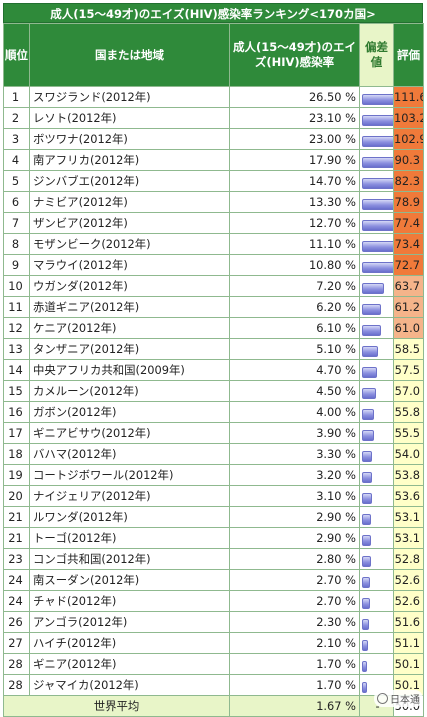 The width and height of the screenshot is (427, 717). Describe the element at coordinates (129, 454) in the screenshot. I see `country-cell: バハマ(2012年)` at that location.